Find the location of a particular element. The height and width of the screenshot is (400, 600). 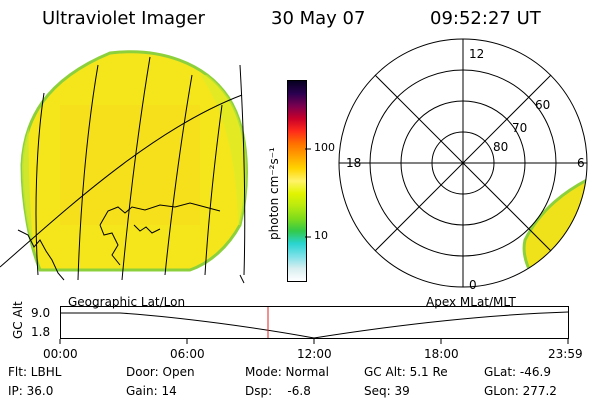

apex-panel-label: Apex MLat/MLT is located at coordinates (471, 302).